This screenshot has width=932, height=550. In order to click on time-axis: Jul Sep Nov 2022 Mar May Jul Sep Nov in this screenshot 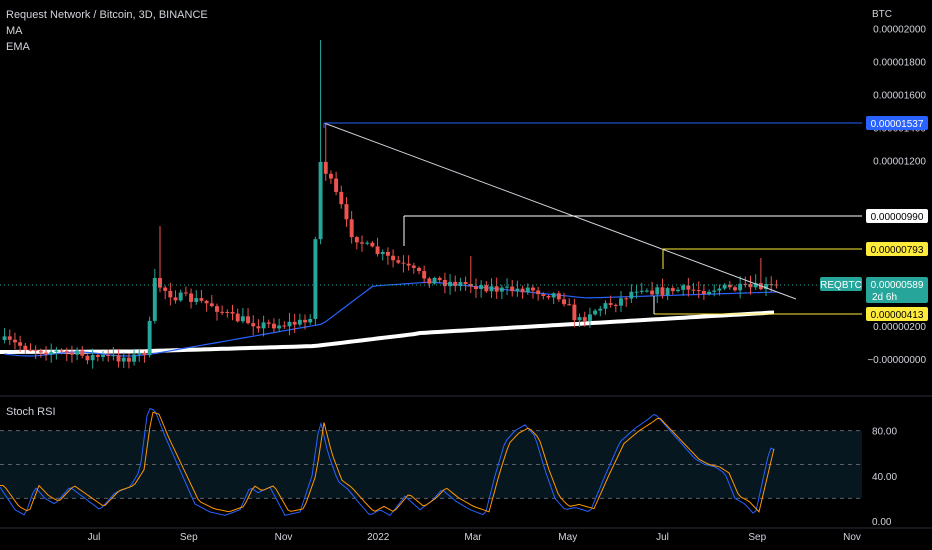, I will do `click(474, 537)`.